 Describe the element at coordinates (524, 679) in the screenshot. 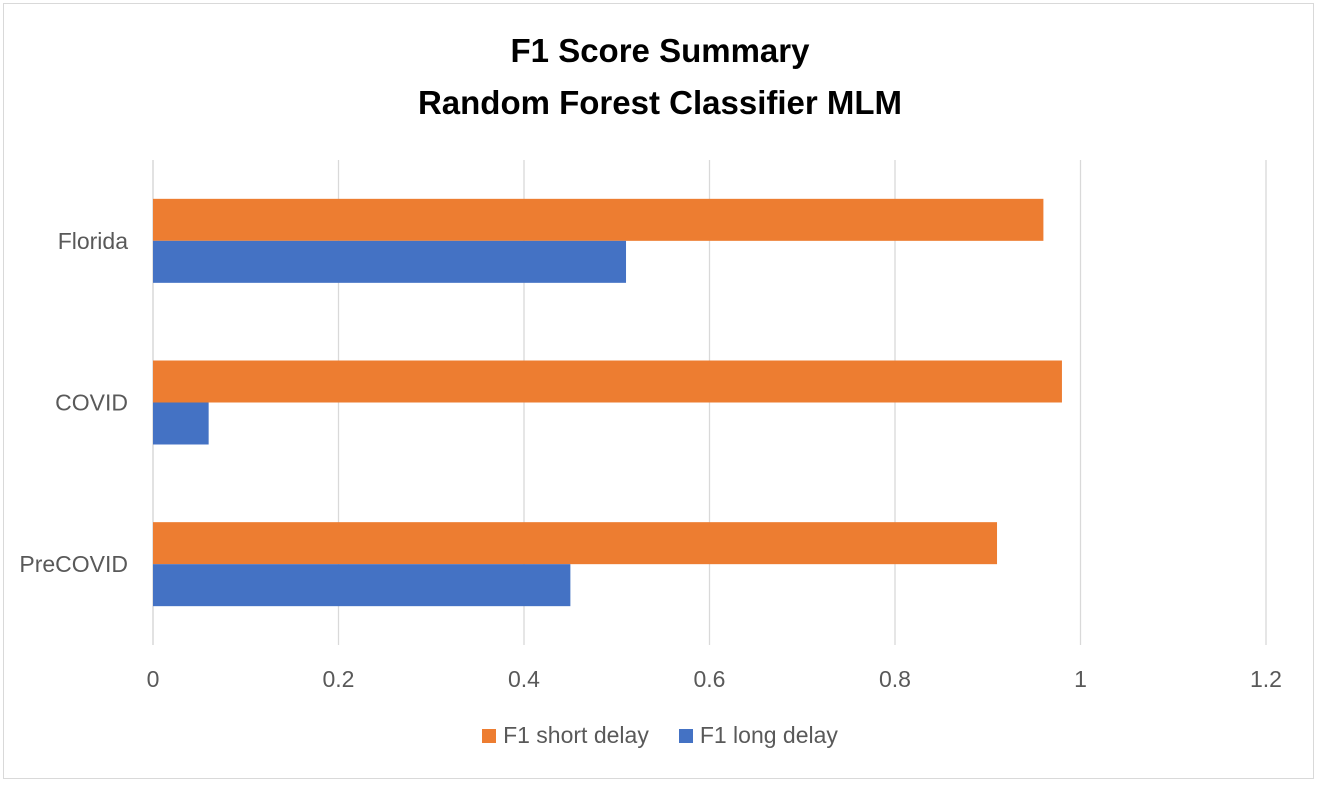

I see `x-tick-label: 0.4` at that location.